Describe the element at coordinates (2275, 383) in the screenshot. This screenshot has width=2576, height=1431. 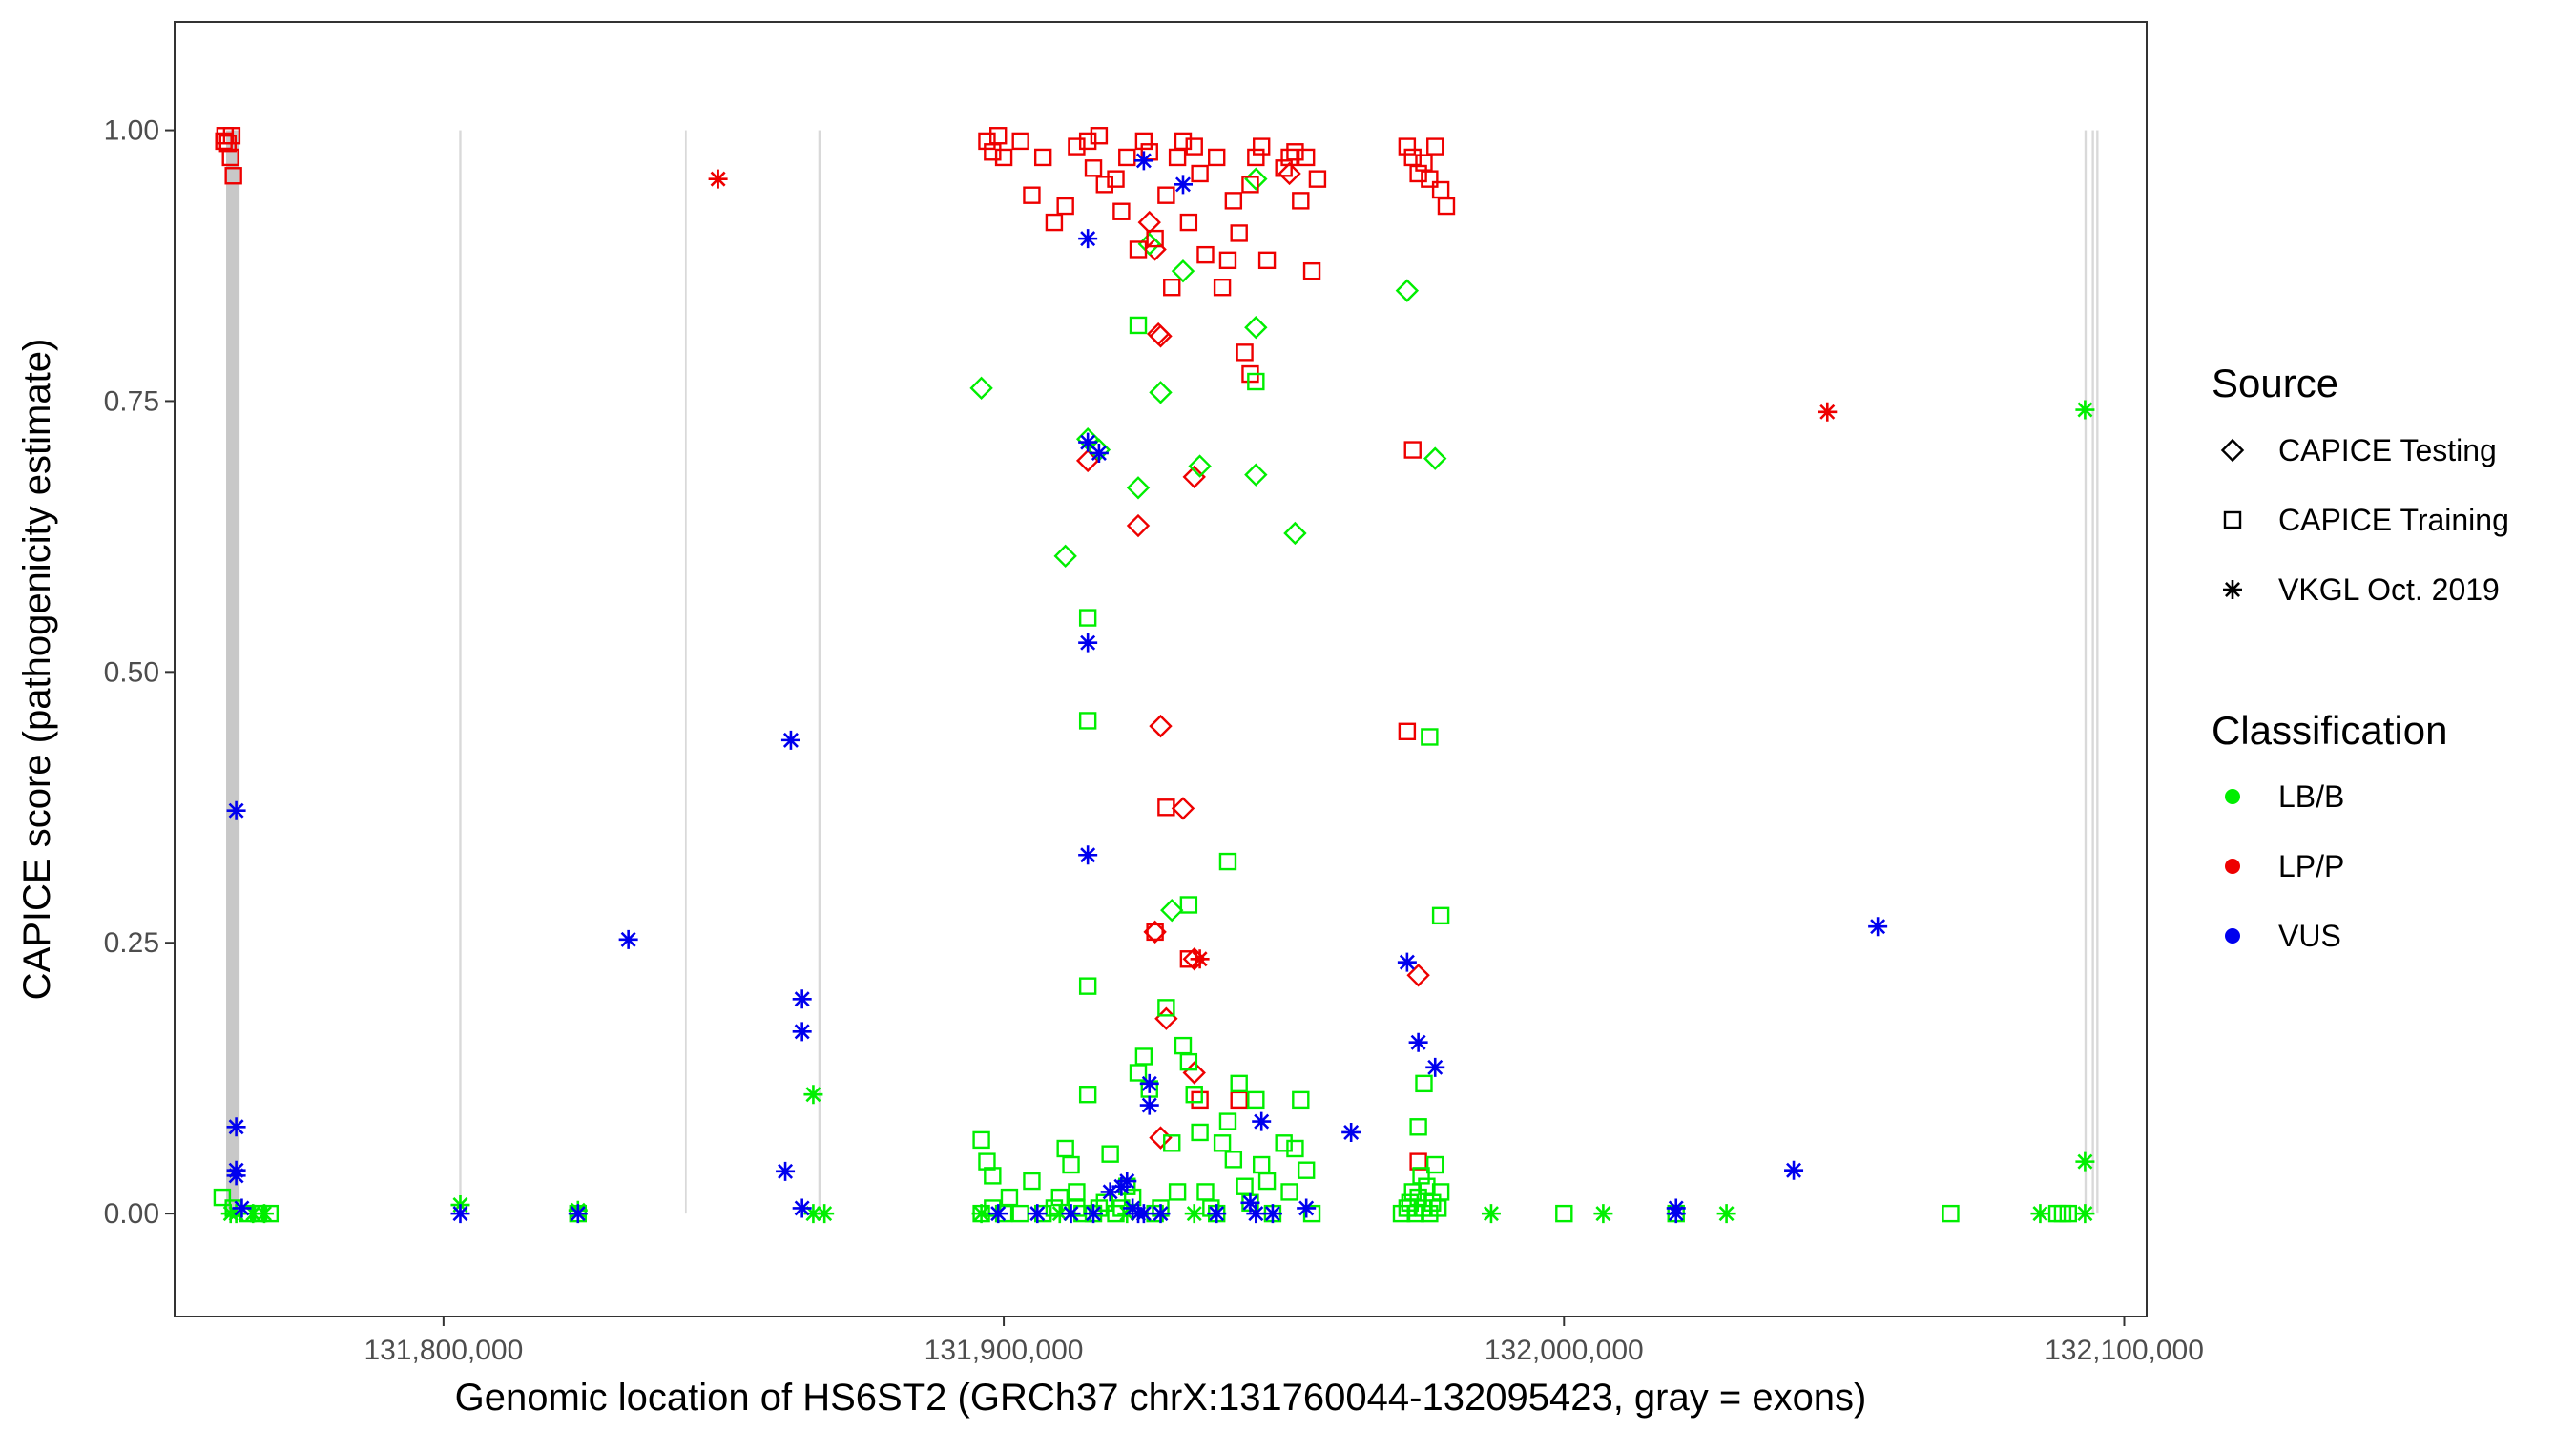
I see `legend-source-title: Source` at that location.